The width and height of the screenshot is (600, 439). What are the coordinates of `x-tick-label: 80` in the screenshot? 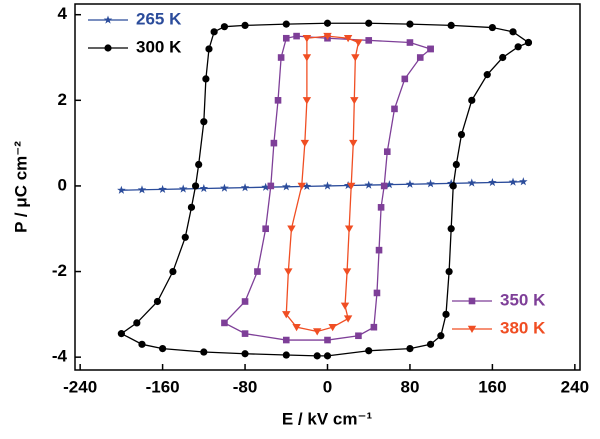 It's located at (409, 386).